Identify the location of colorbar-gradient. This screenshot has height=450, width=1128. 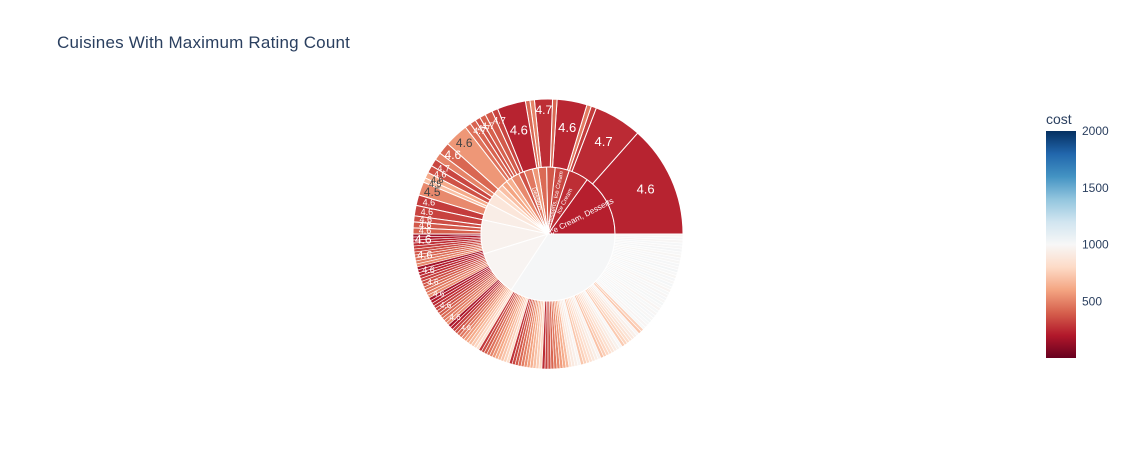
(1061, 244).